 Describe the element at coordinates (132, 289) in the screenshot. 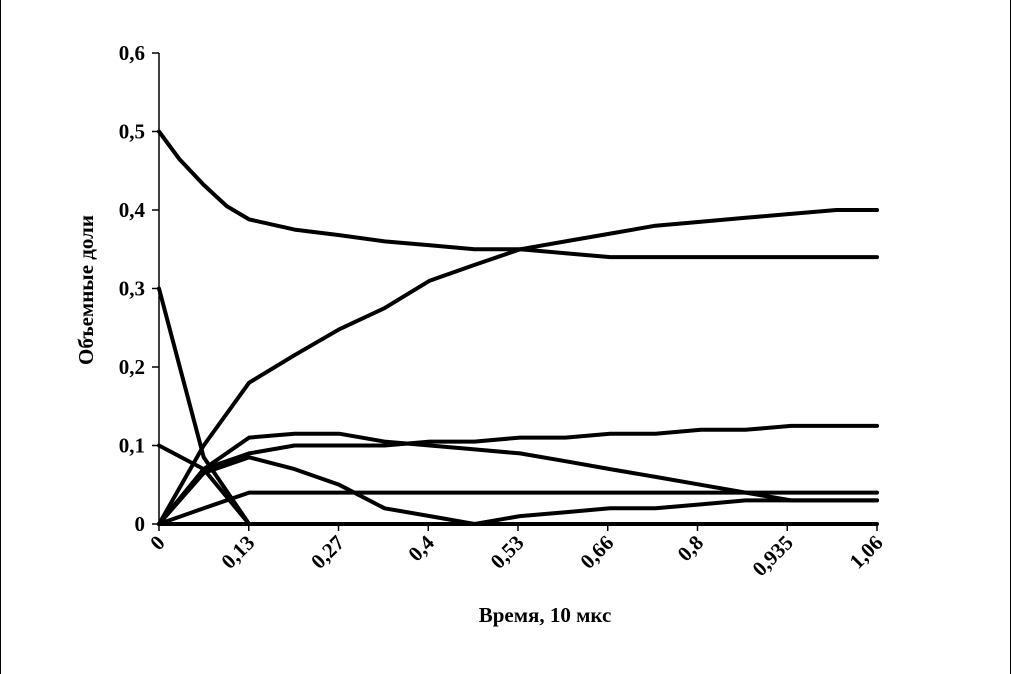

I see `y-tick-label: 0,3` at that location.